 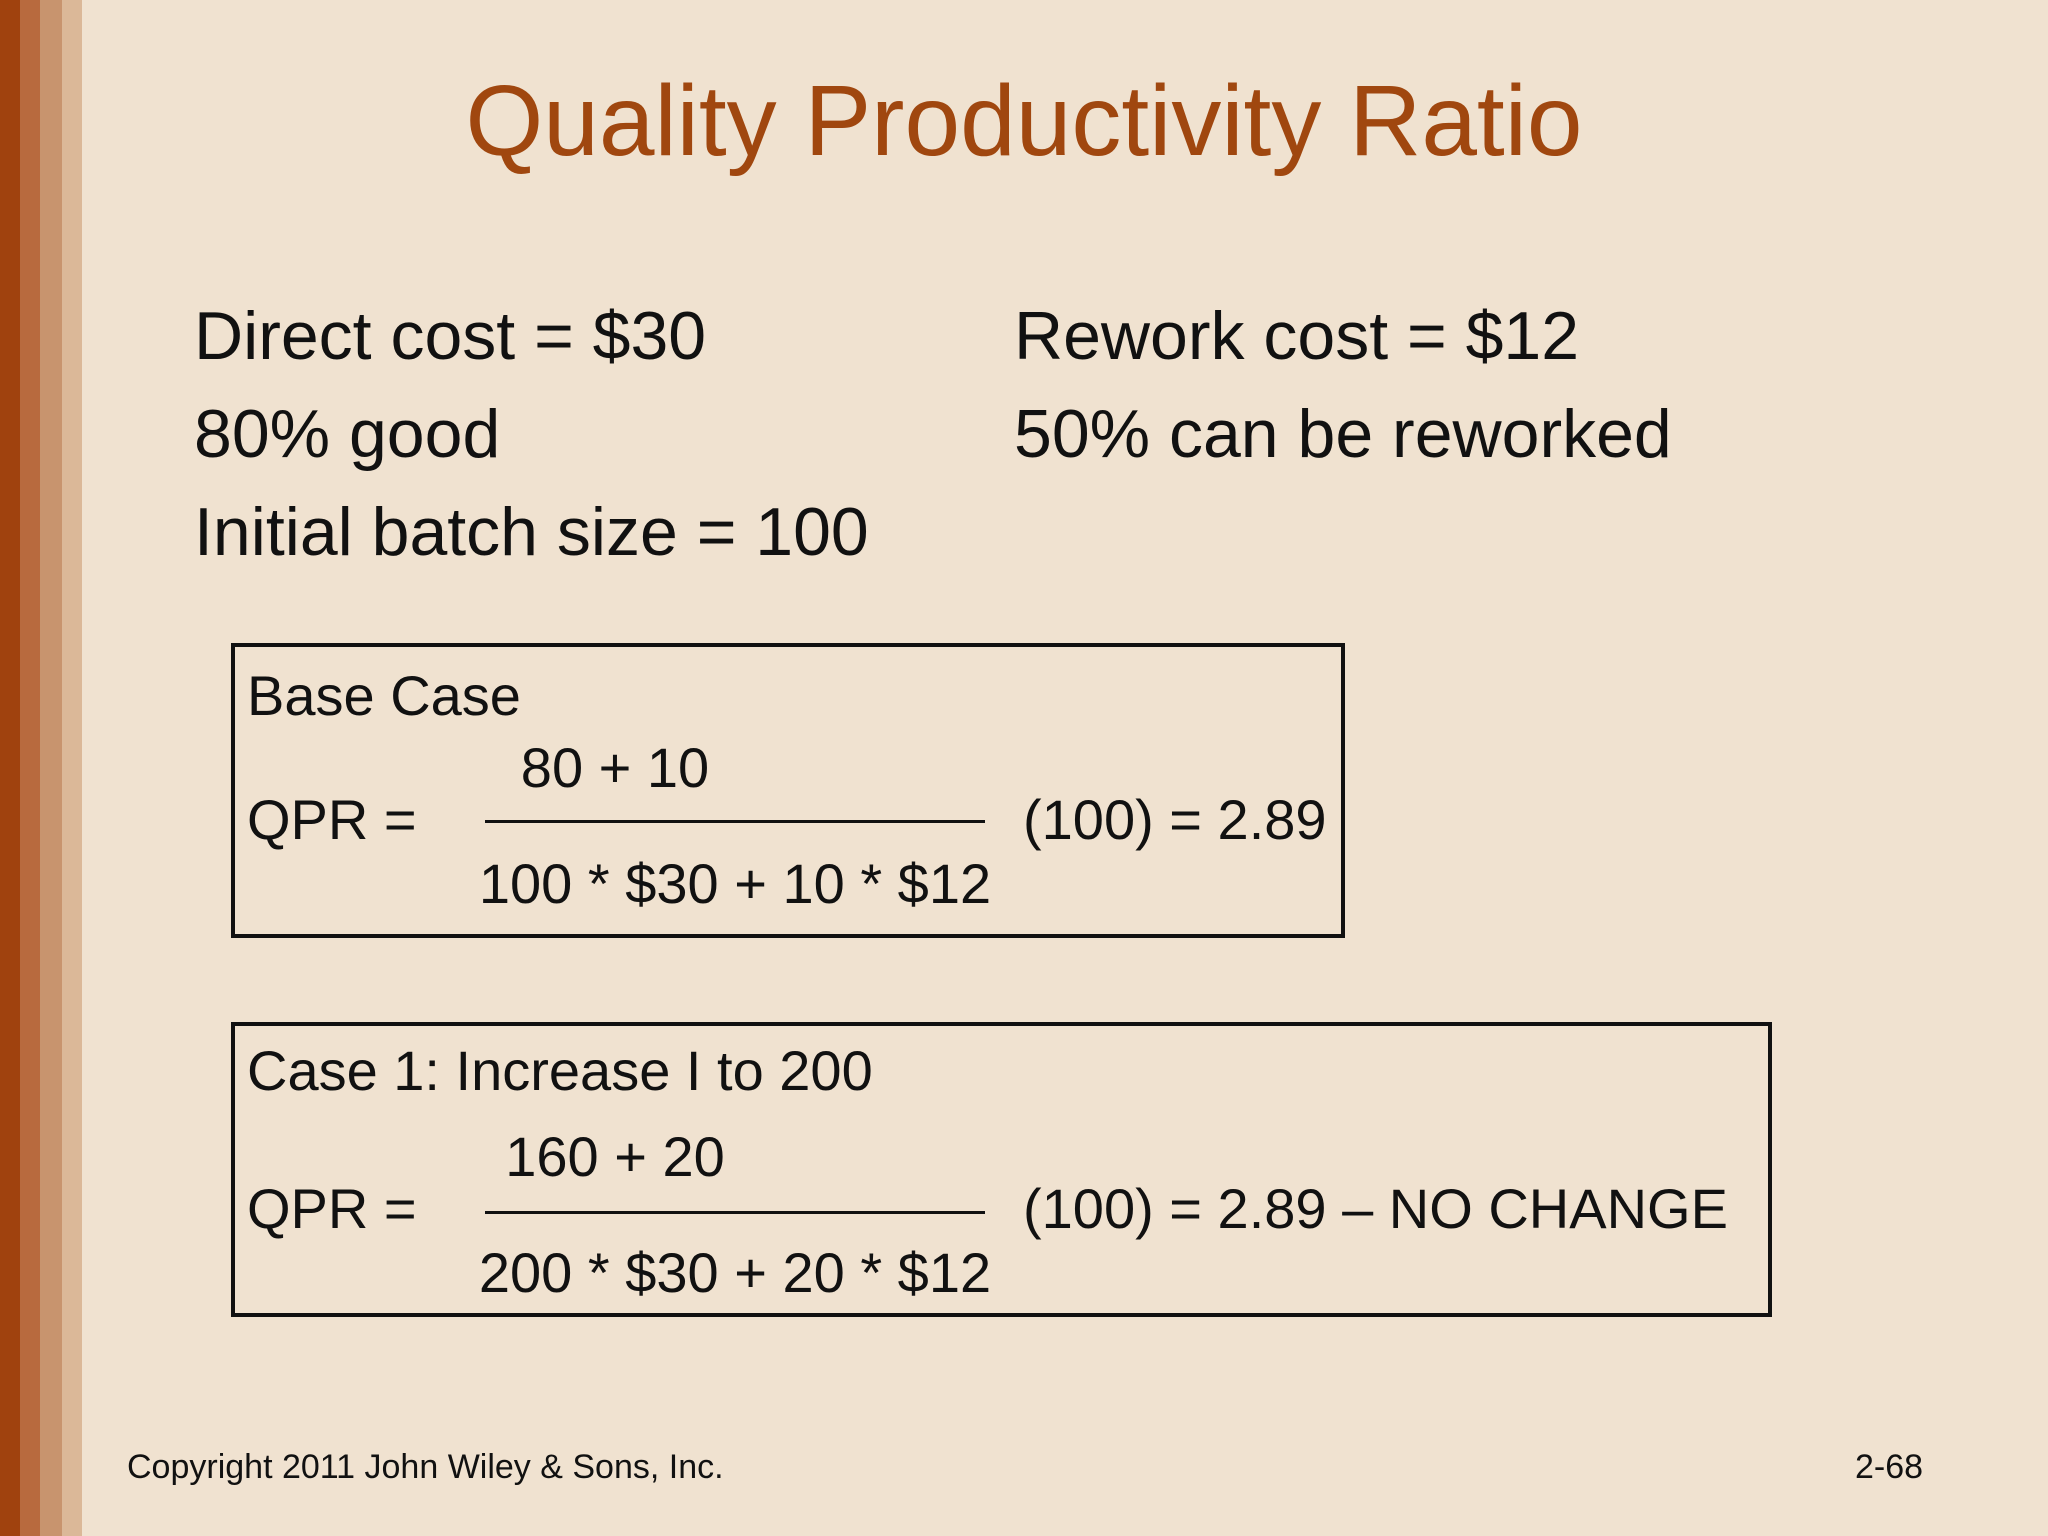 What do you see at coordinates (531, 532) in the screenshot?
I see `given-batch-size: Initial batch size = 100` at bounding box center [531, 532].